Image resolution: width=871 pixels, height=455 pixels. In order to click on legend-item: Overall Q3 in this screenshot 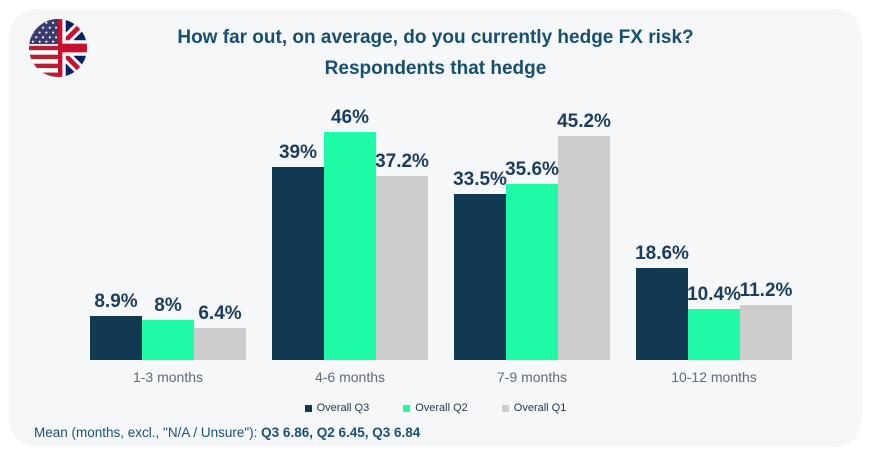, I will do `click(337, 408)`.